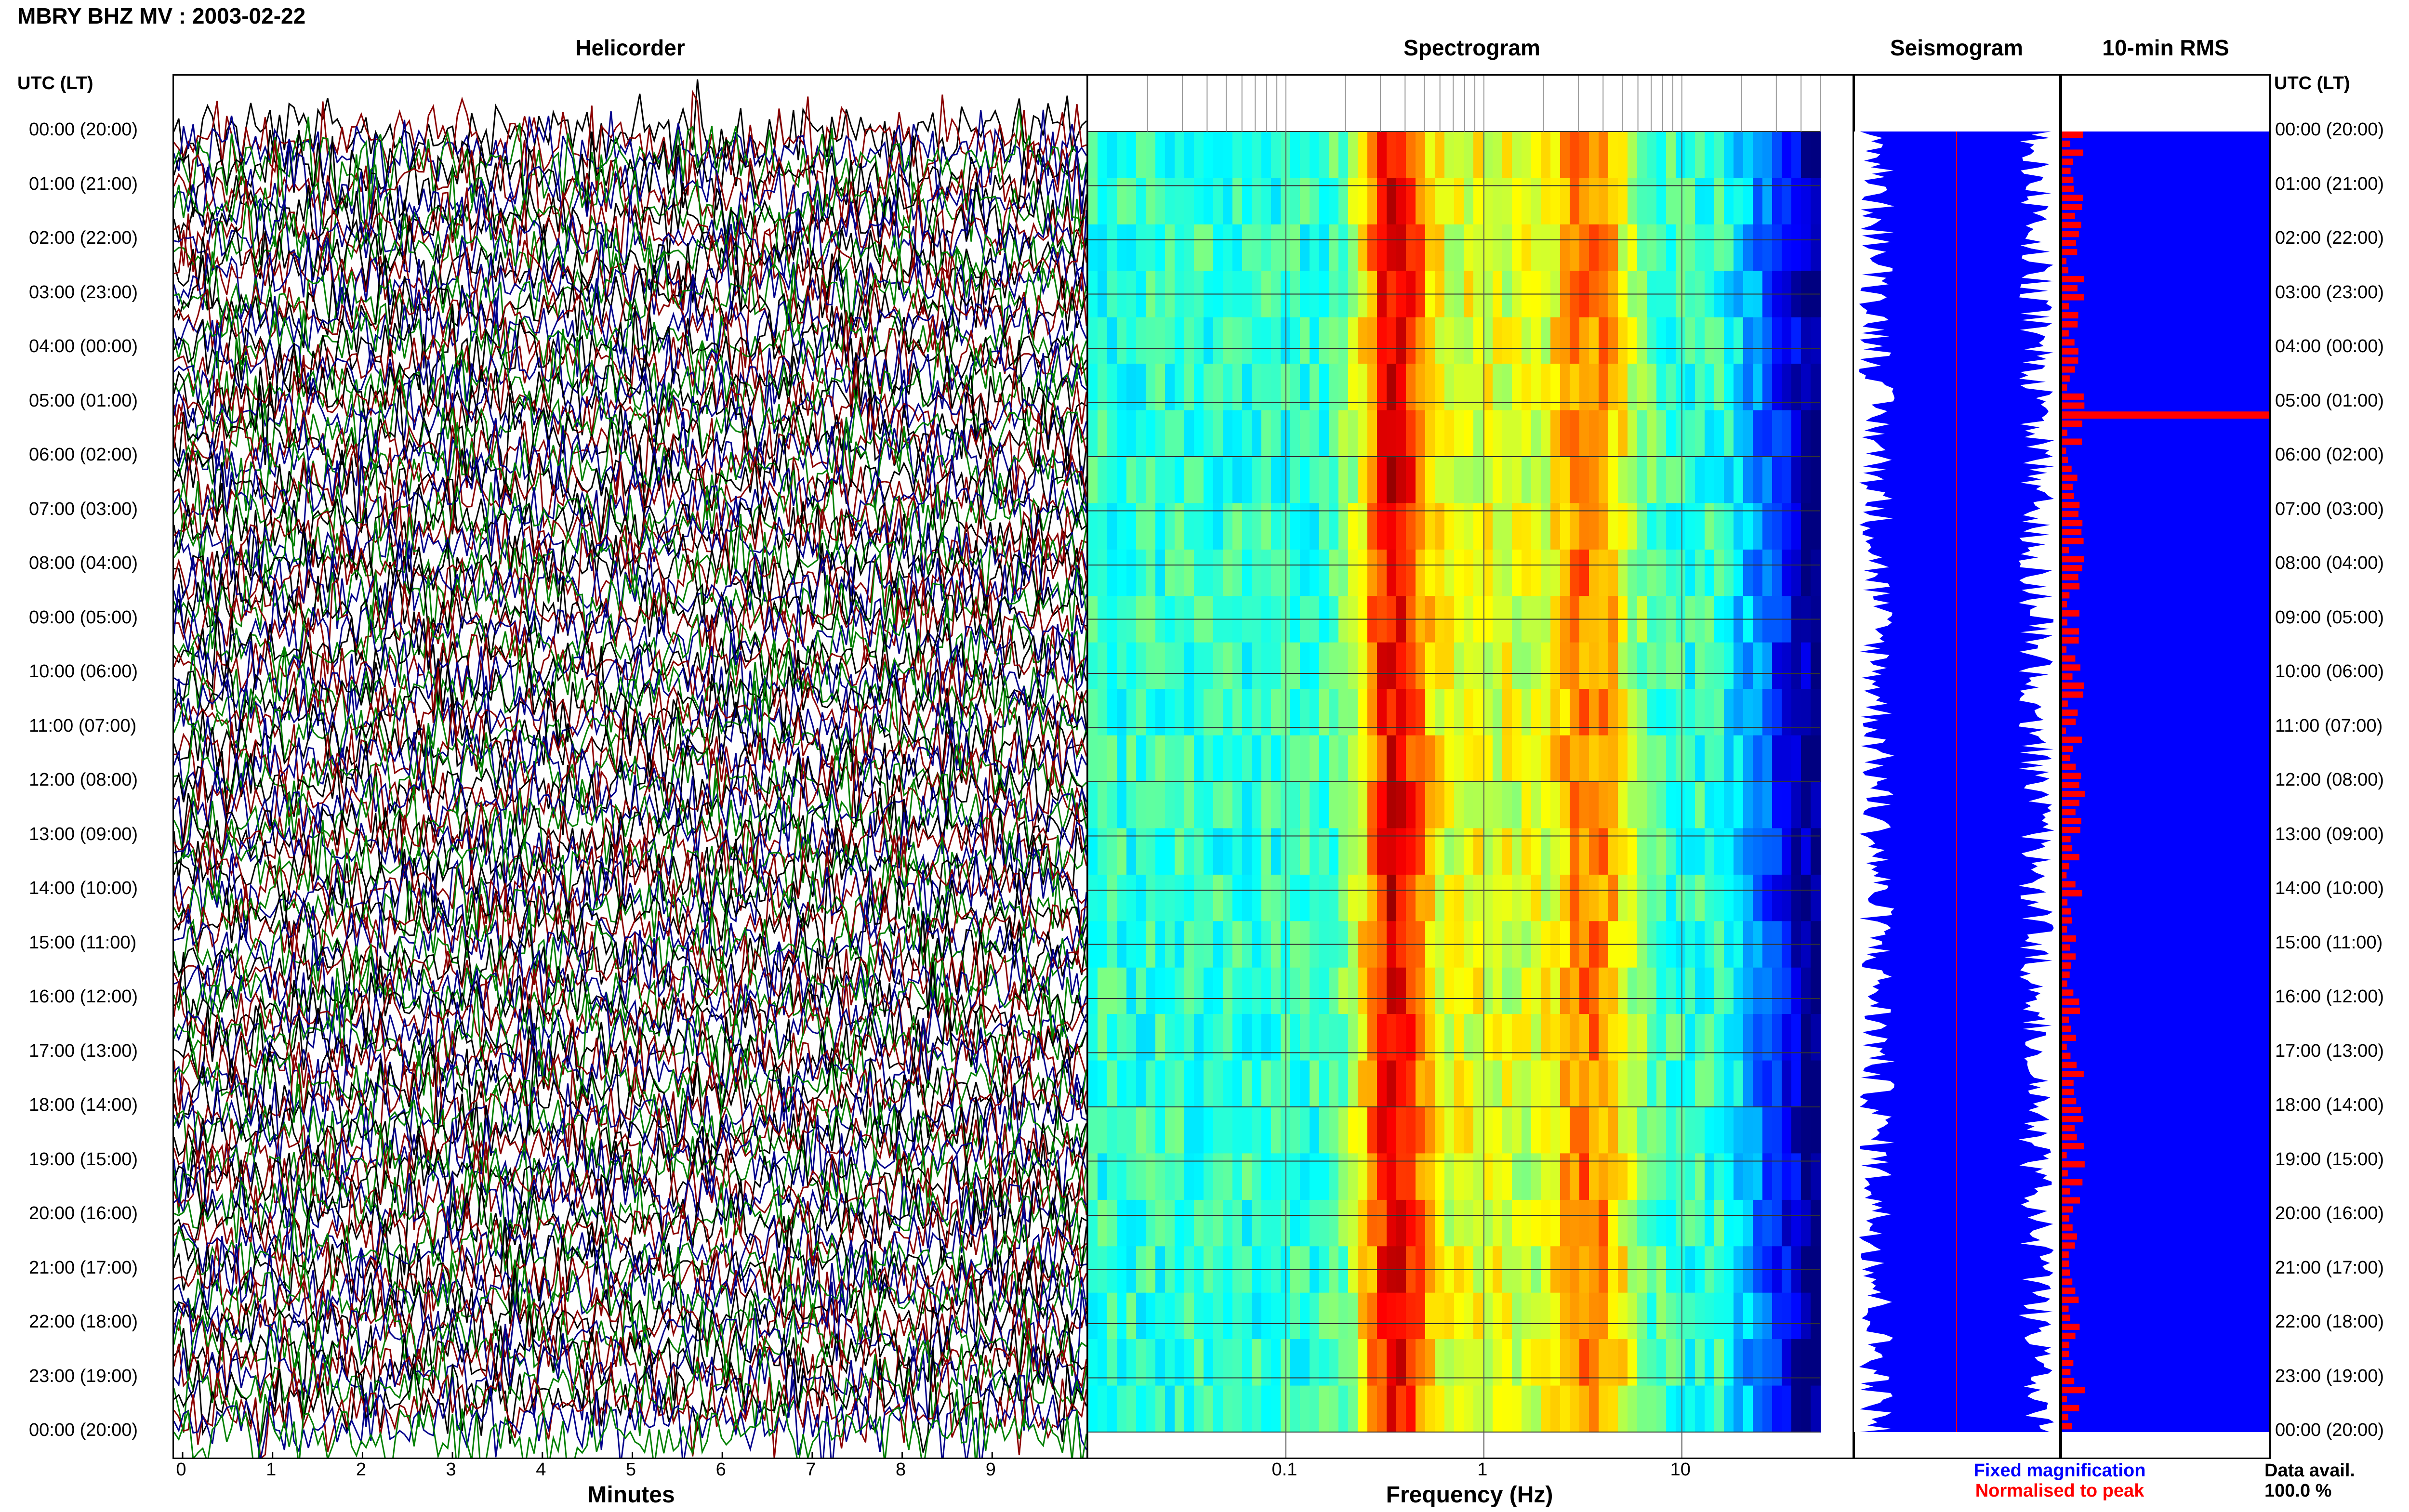 The height and width of the screenshot is (1512, 2409). What do you see at coordinates (2166, 766) in the screenshot?
I see `rms-panel` at bounding box center [2166, 766].